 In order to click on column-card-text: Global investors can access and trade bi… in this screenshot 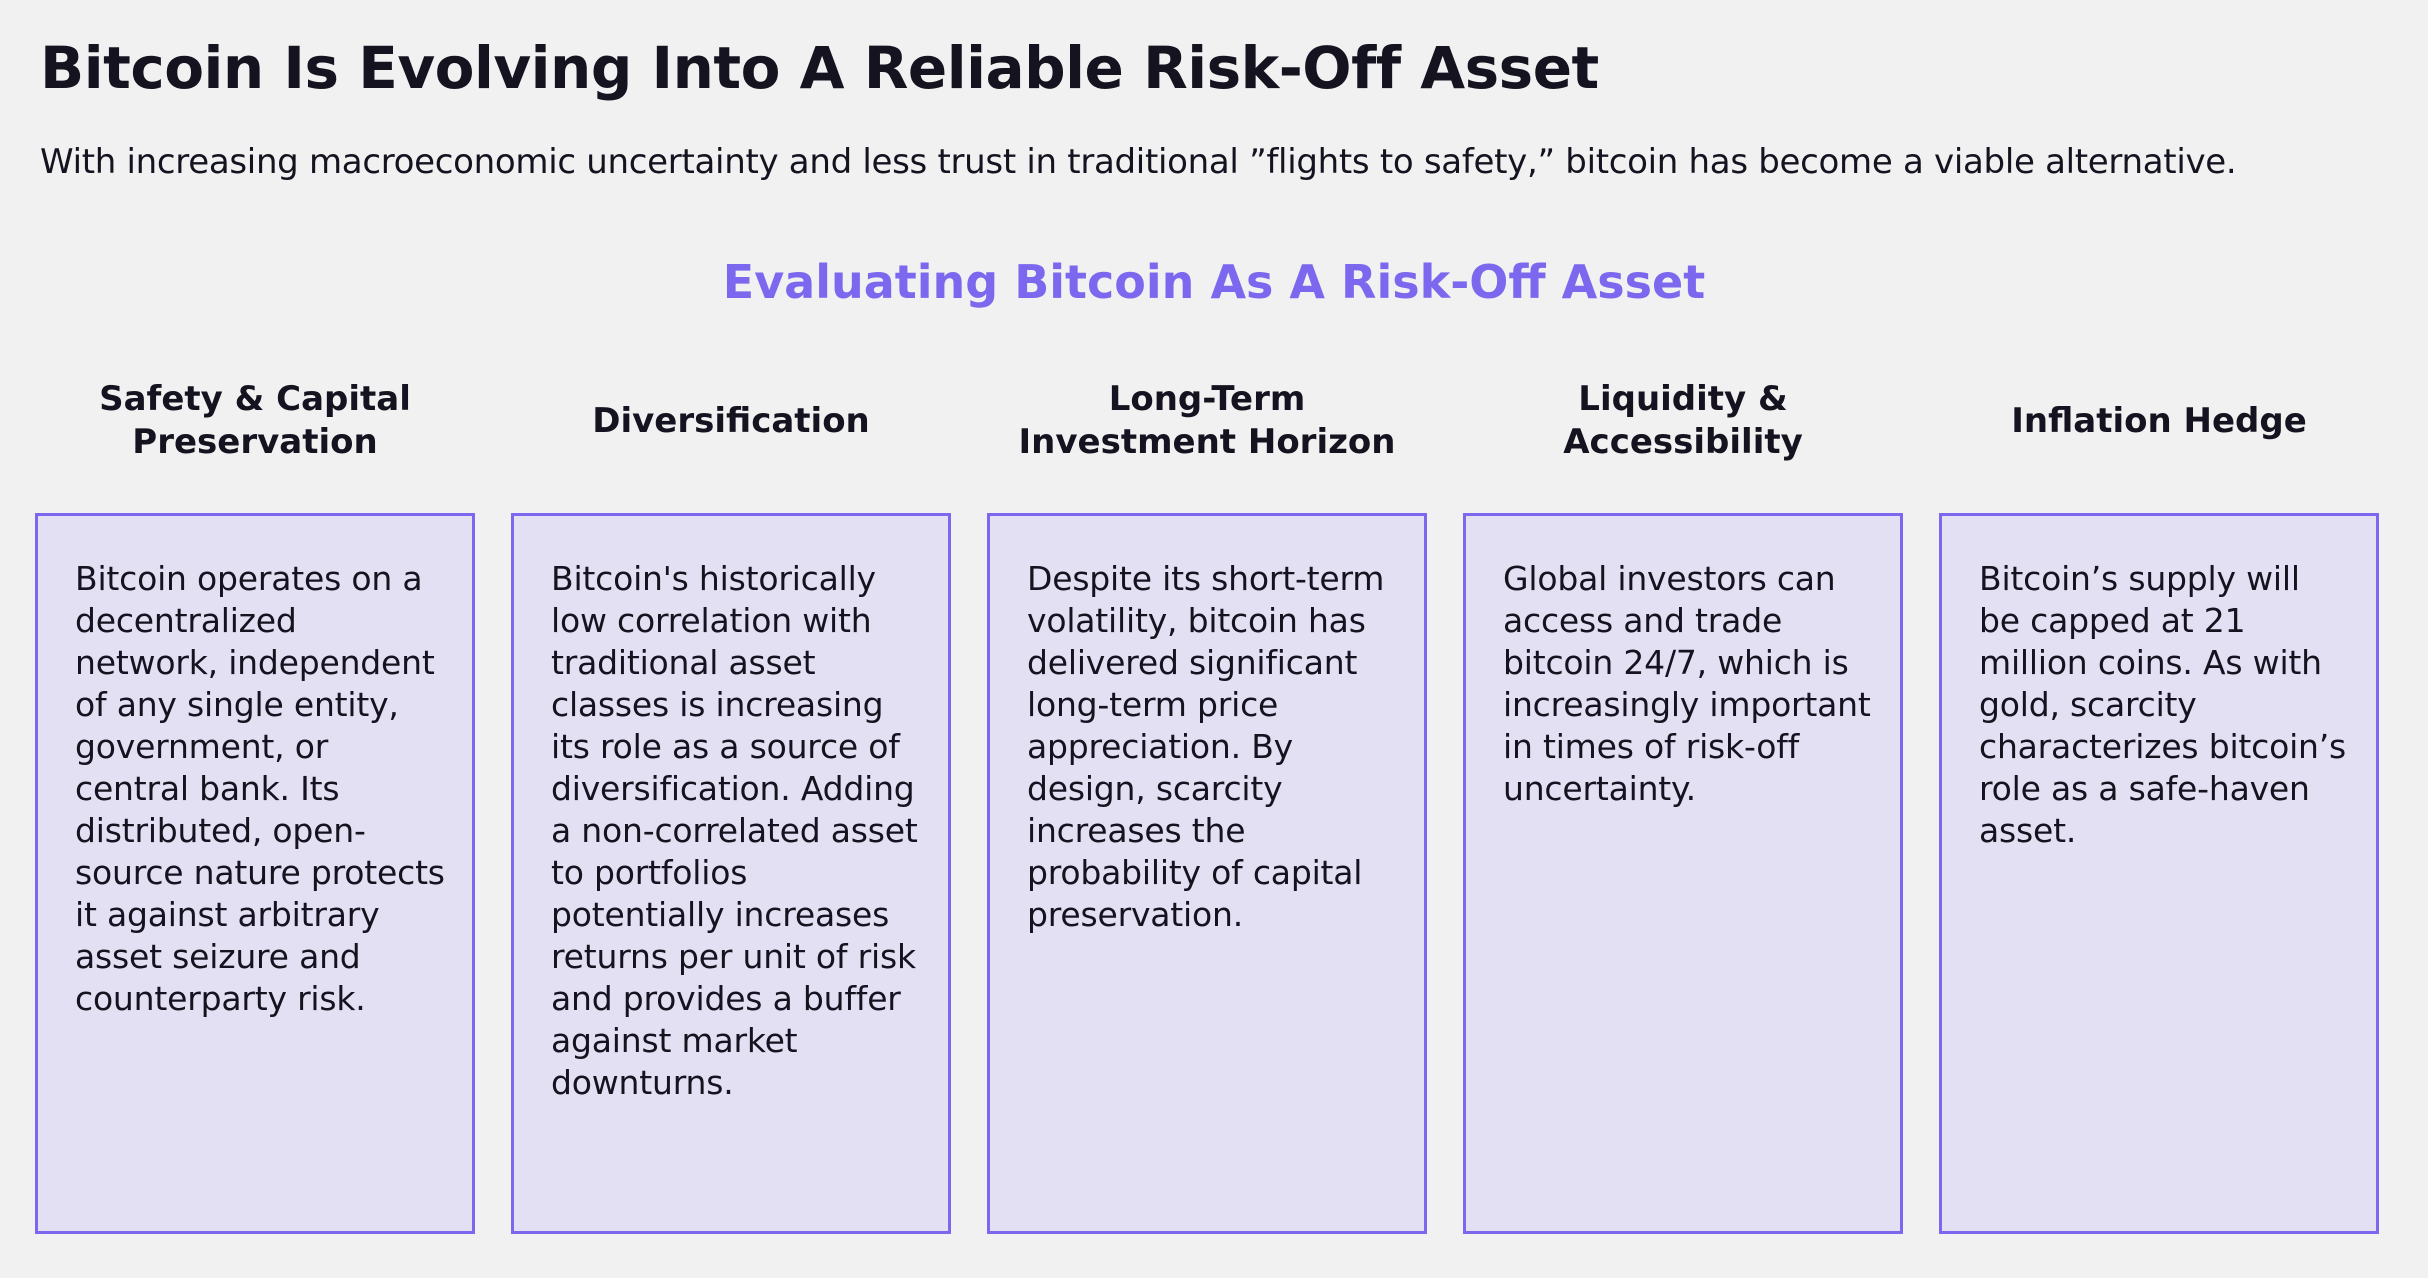, I will do `click(1687, 683)`.